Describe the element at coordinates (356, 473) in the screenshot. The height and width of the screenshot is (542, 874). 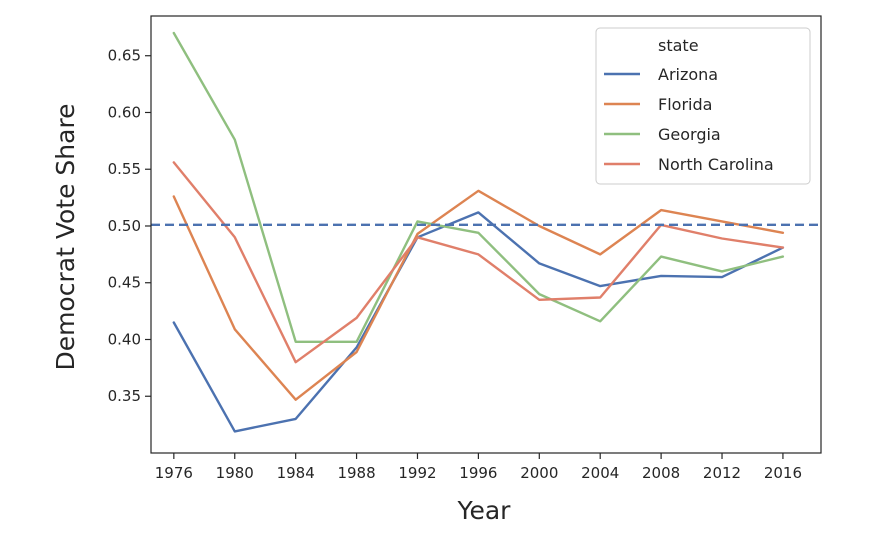
I see `x-tick-label: 1988` at that location.